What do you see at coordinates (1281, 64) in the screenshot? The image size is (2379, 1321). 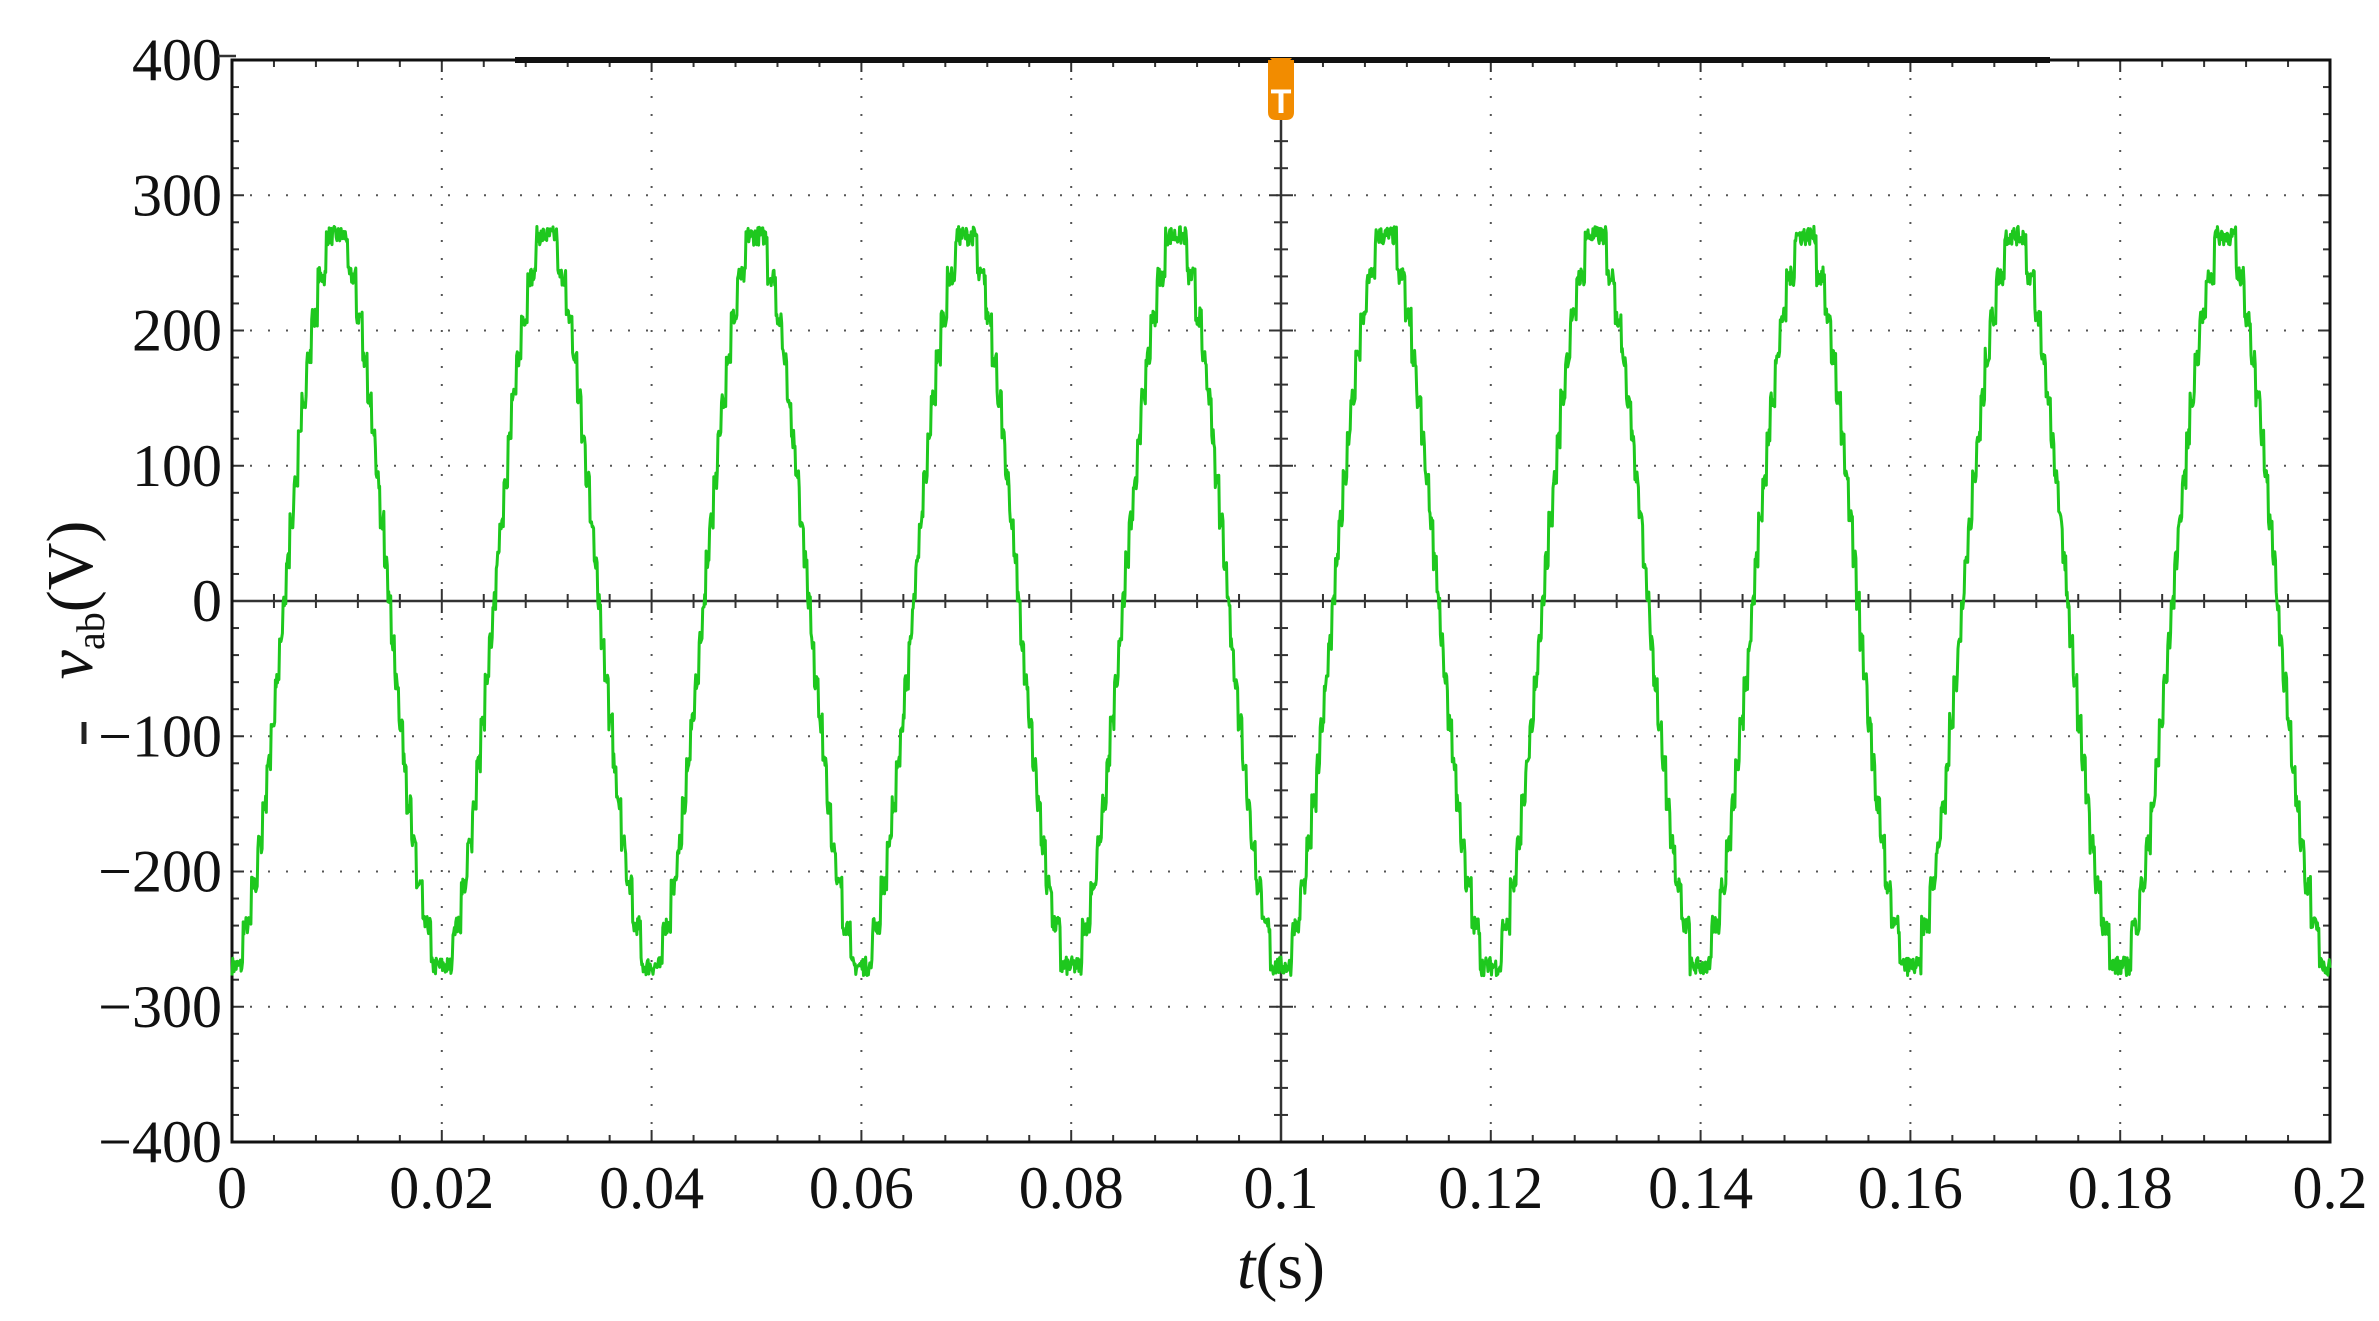 I see `trigger-arrow-shape` at bounding box center [1281, 64].